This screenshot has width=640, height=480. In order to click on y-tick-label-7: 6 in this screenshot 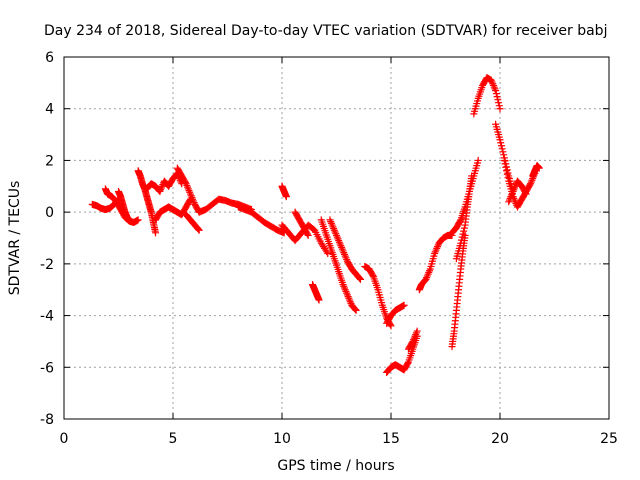, I will do `click(49, 58)`.